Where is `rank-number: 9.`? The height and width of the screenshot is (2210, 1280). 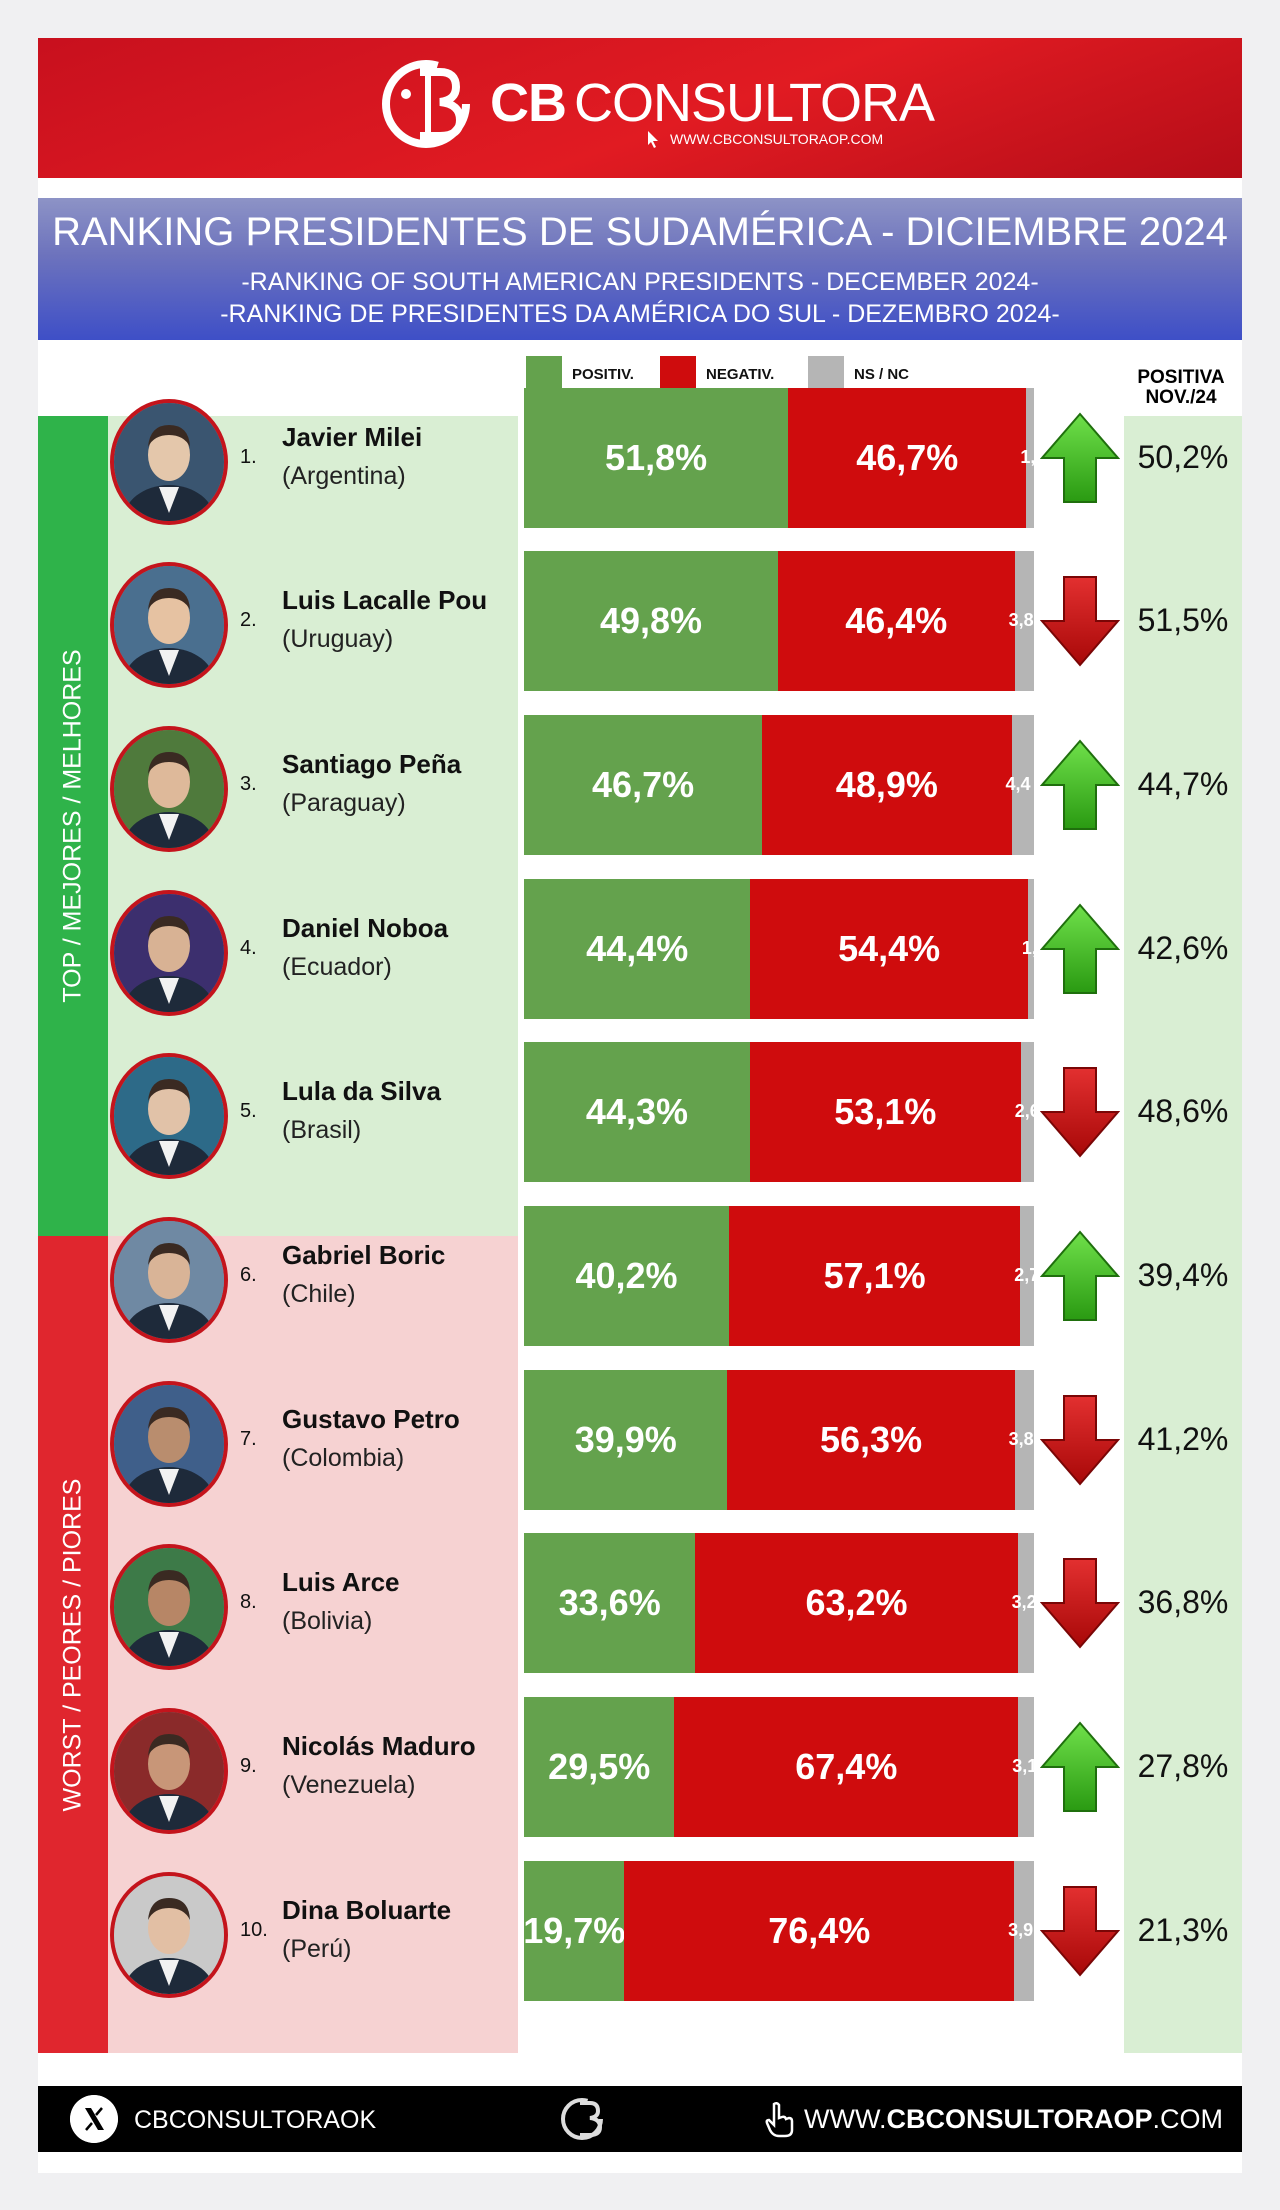 rank-number: 9. is located at coordinates (248, 1766).